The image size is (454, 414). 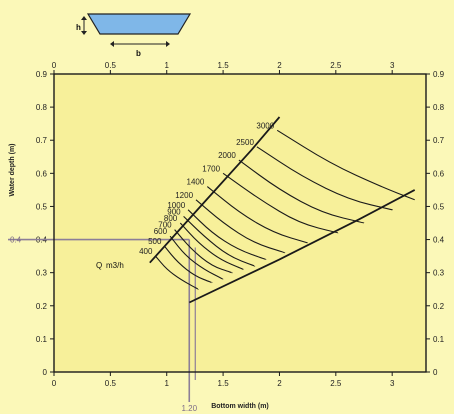 What do you see at coordinates (174, 211) in the screenshot?
I see `flow-curve-label-900: 900` at bounding box center [174, 211].